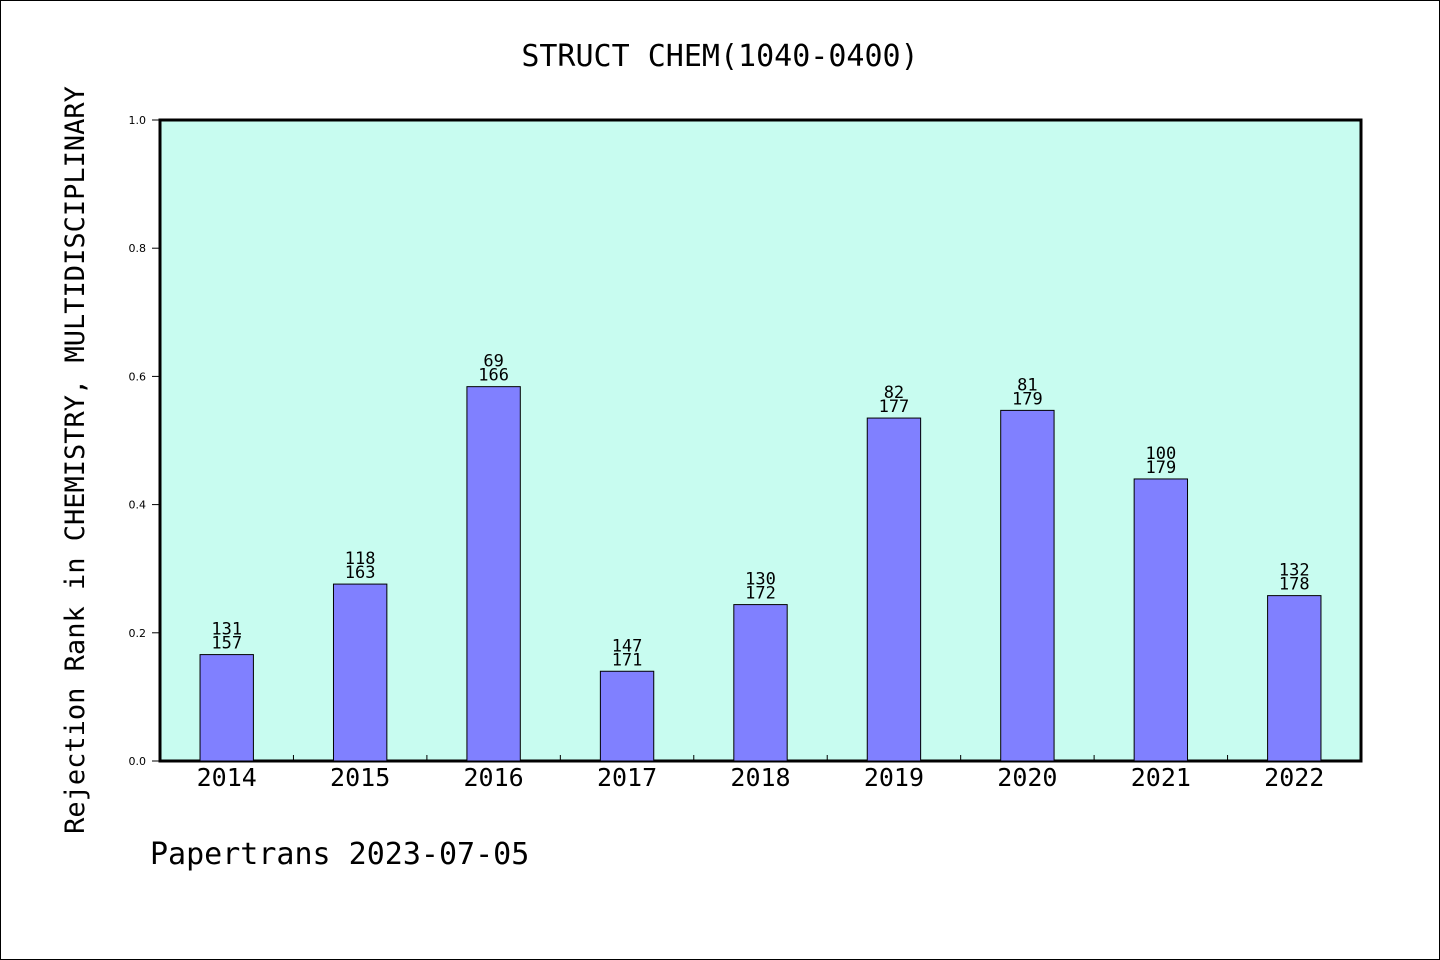 The width and height of the screenshot is (1440, 960). What do you see at coordinates (360, 573) in the screenshot?
I see `bar-label-bottom: 163` at bounding box center [360, 573].